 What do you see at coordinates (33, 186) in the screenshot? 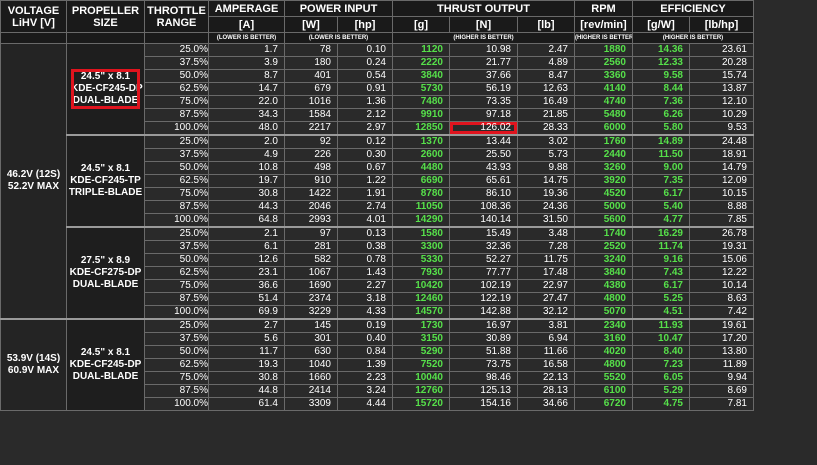
I see `voltage-line: 52.2V MAX` at bounding box center [33, 186].